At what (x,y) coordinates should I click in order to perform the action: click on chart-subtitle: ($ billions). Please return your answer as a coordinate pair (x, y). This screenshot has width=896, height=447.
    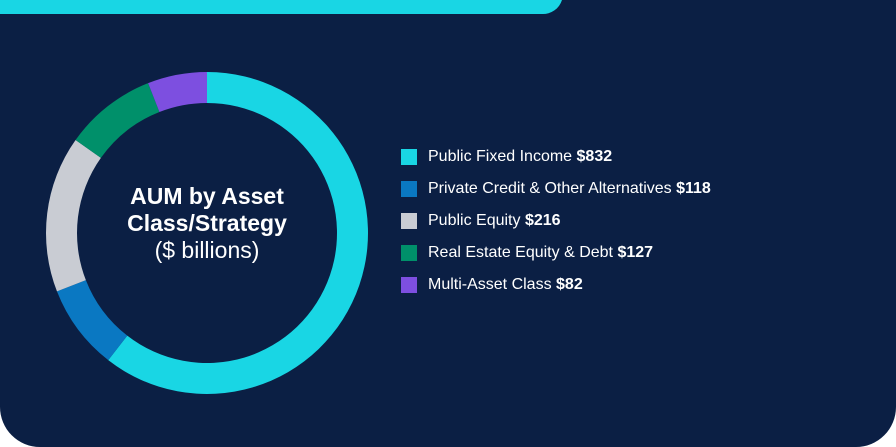
    Looking at the image, I should click on (207, 250).